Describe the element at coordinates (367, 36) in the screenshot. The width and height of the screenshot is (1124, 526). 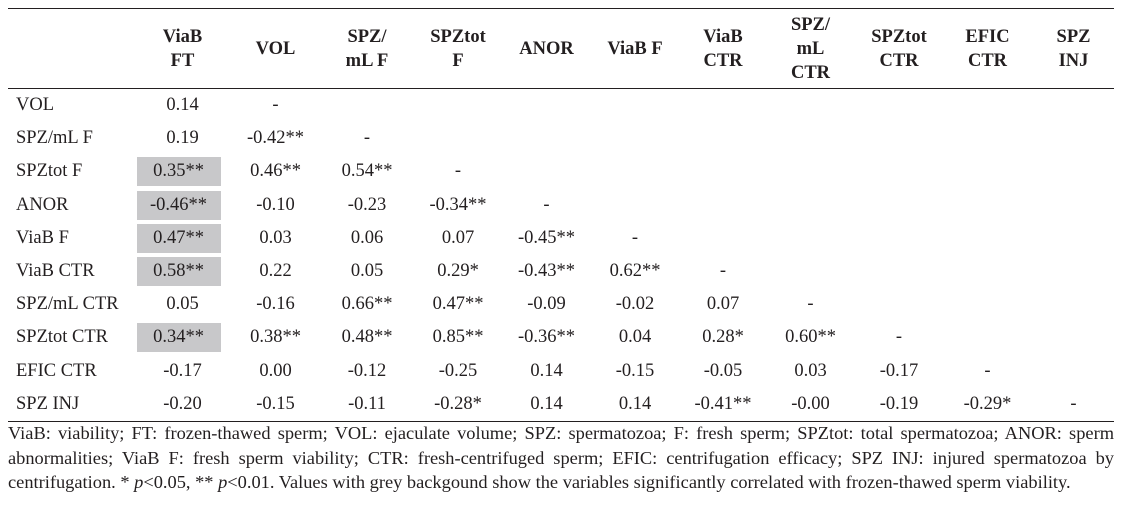
I see `column-header-line: SPZ/` at that location.